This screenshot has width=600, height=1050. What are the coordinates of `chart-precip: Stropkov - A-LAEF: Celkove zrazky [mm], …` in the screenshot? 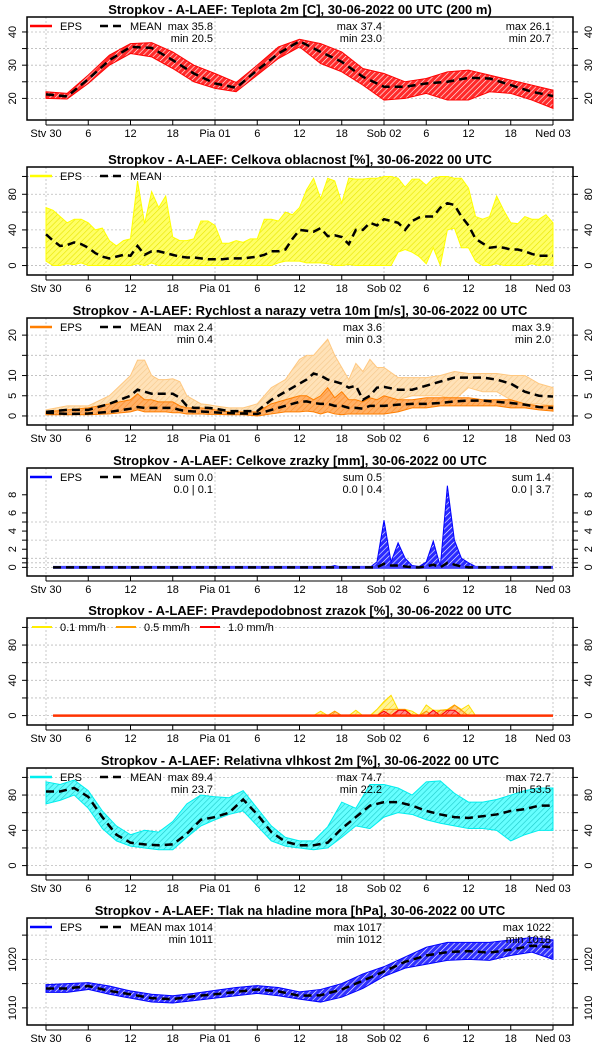 It's located at (301, 524).